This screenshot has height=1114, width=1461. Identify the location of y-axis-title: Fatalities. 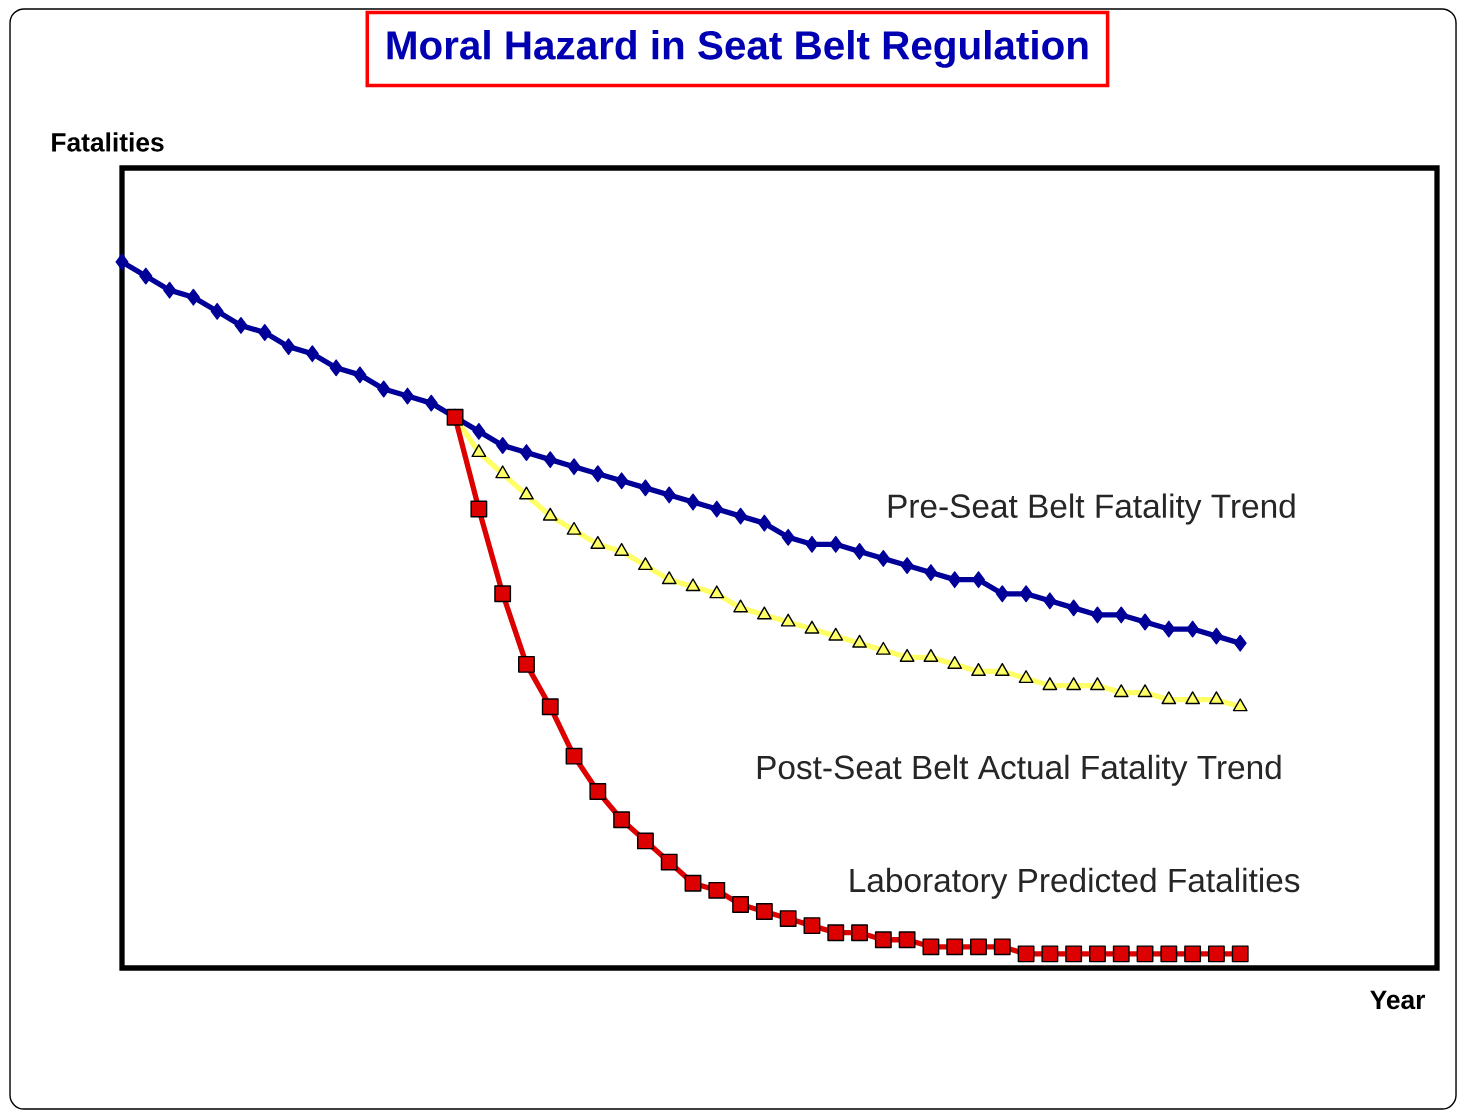
(108, 142).